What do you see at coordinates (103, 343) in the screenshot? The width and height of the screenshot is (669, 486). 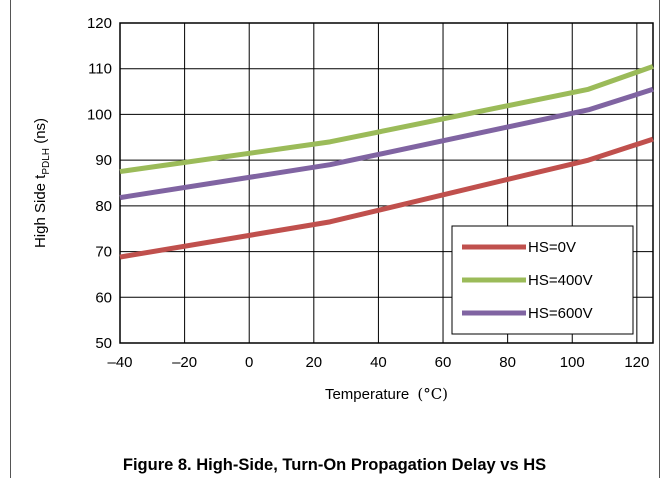 I see `y-tick-label: 50` at bounding box center [103, 343].